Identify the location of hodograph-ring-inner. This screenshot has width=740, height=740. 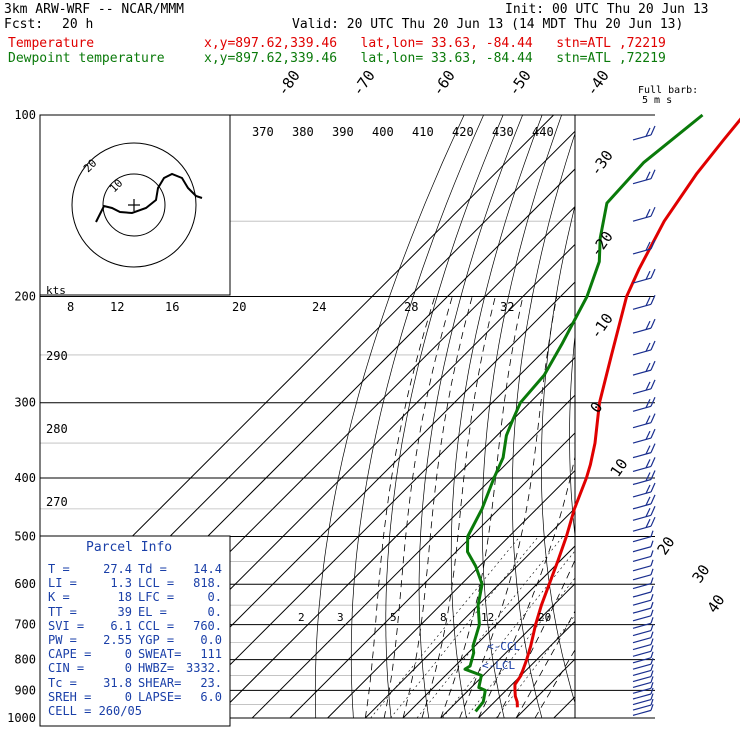
(134, 205).